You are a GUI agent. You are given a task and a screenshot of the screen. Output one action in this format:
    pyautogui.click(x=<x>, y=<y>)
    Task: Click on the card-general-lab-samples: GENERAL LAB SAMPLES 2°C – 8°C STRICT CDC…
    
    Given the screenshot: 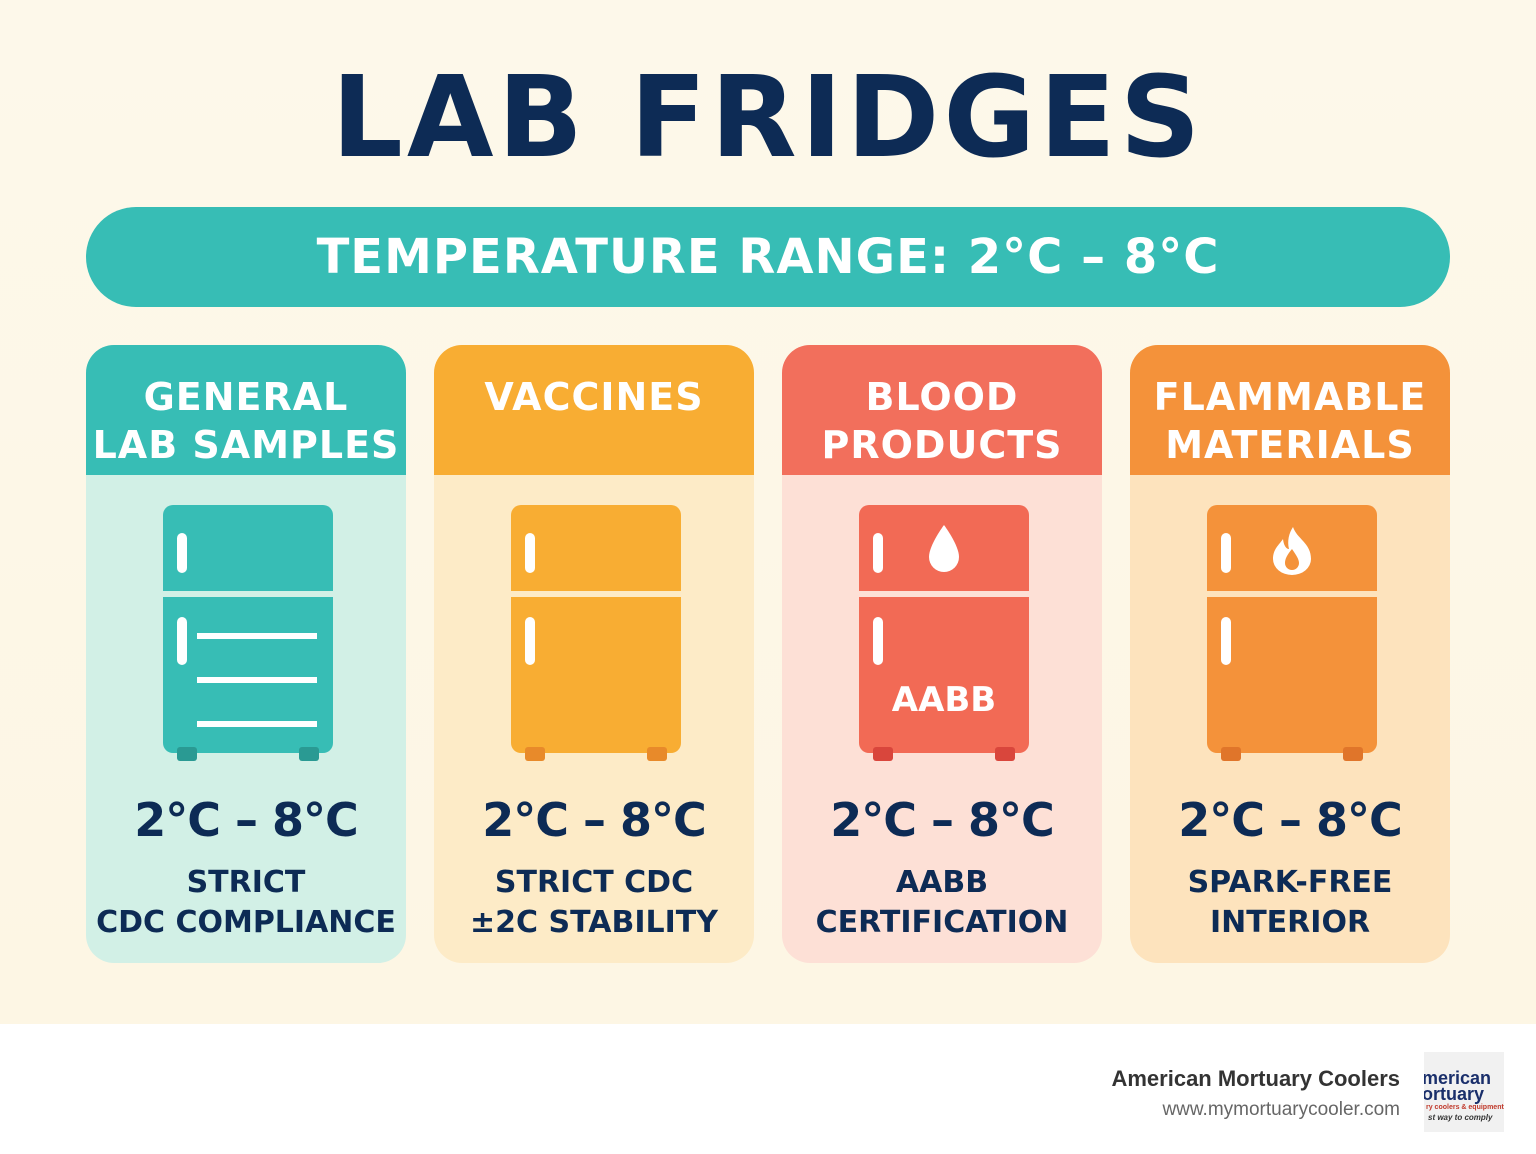 What is the action you would take?
    pyautogui.click(x=246, y=654)
    